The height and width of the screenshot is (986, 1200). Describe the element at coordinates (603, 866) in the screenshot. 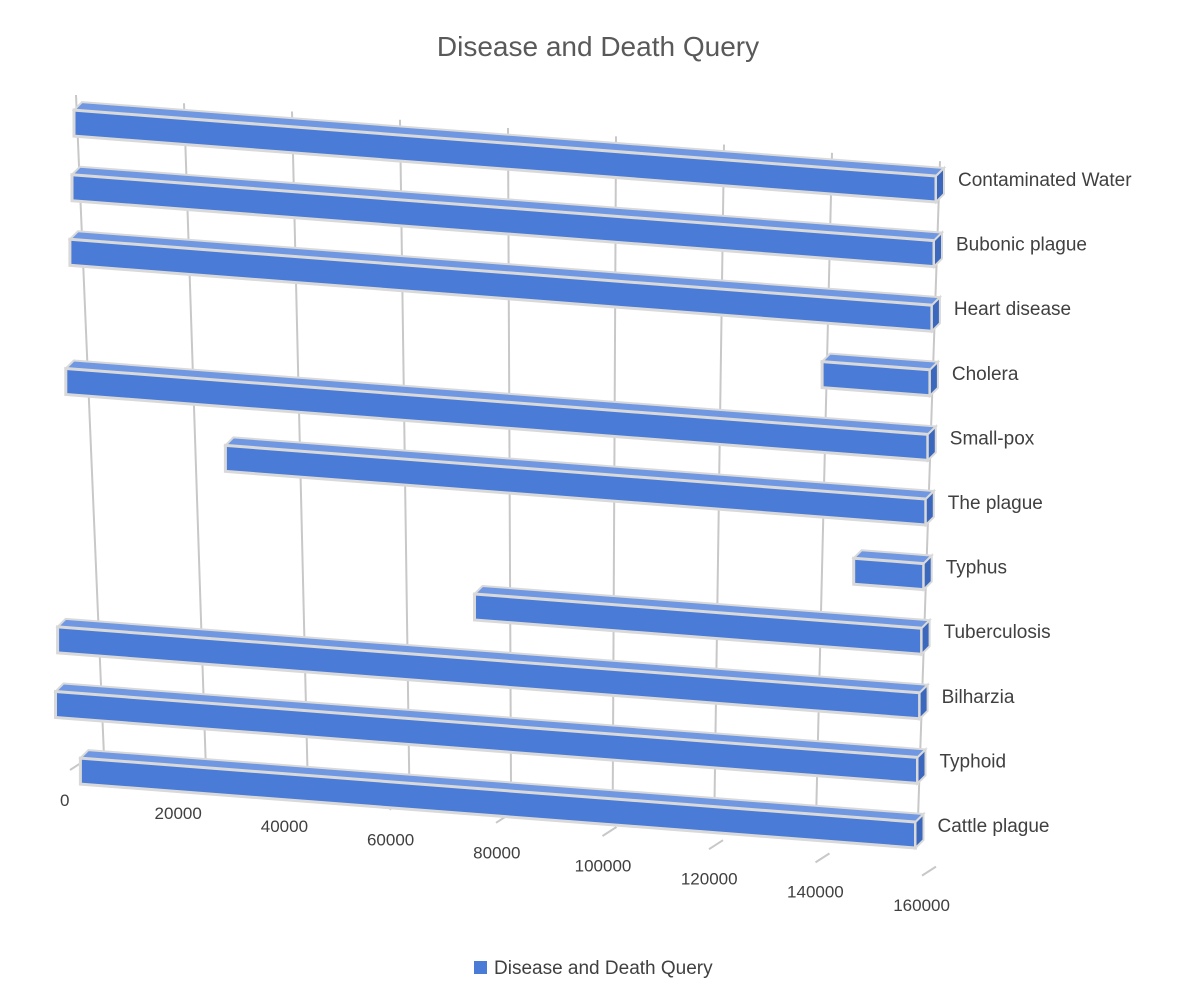

I see `x-tick-label: 100000` at that location.